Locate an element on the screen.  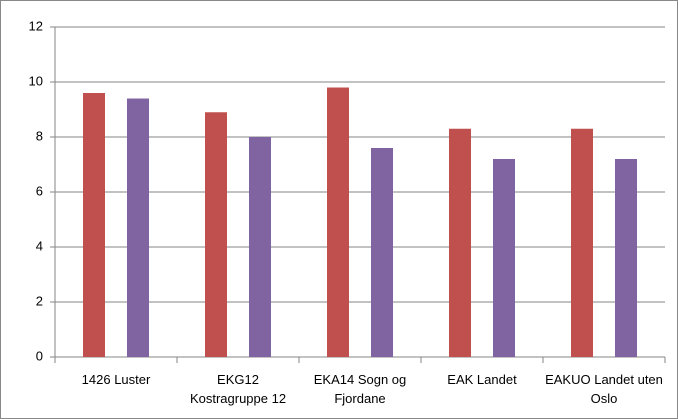
y-tick-label: 2 is located at coordinates (39, 300).